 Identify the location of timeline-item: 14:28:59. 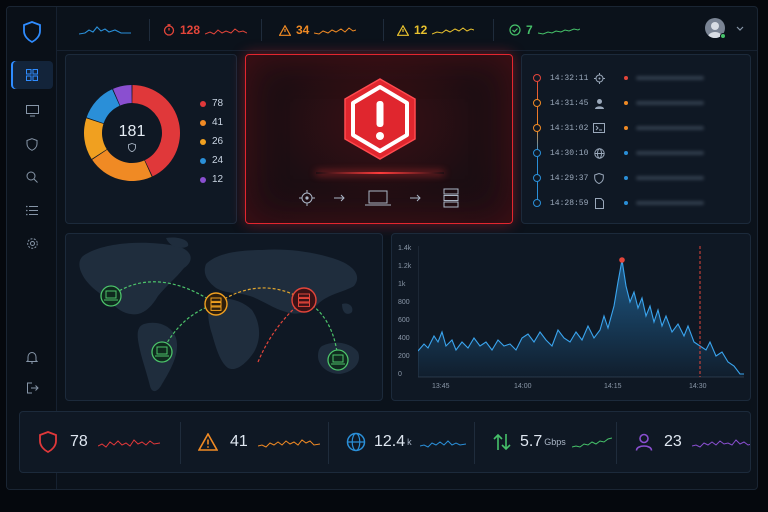
(637, 203).